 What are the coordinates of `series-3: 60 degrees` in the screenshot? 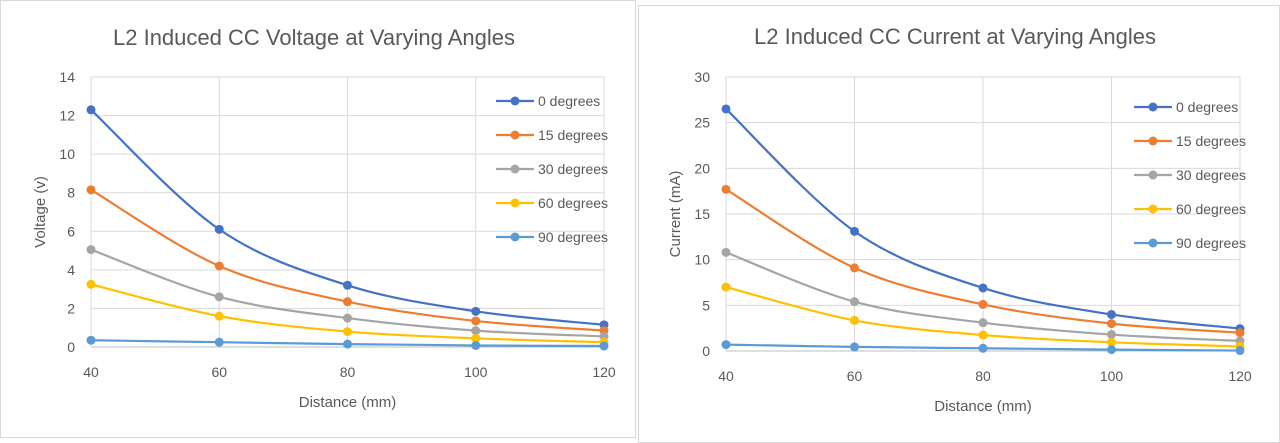 It's located at (347, 271).